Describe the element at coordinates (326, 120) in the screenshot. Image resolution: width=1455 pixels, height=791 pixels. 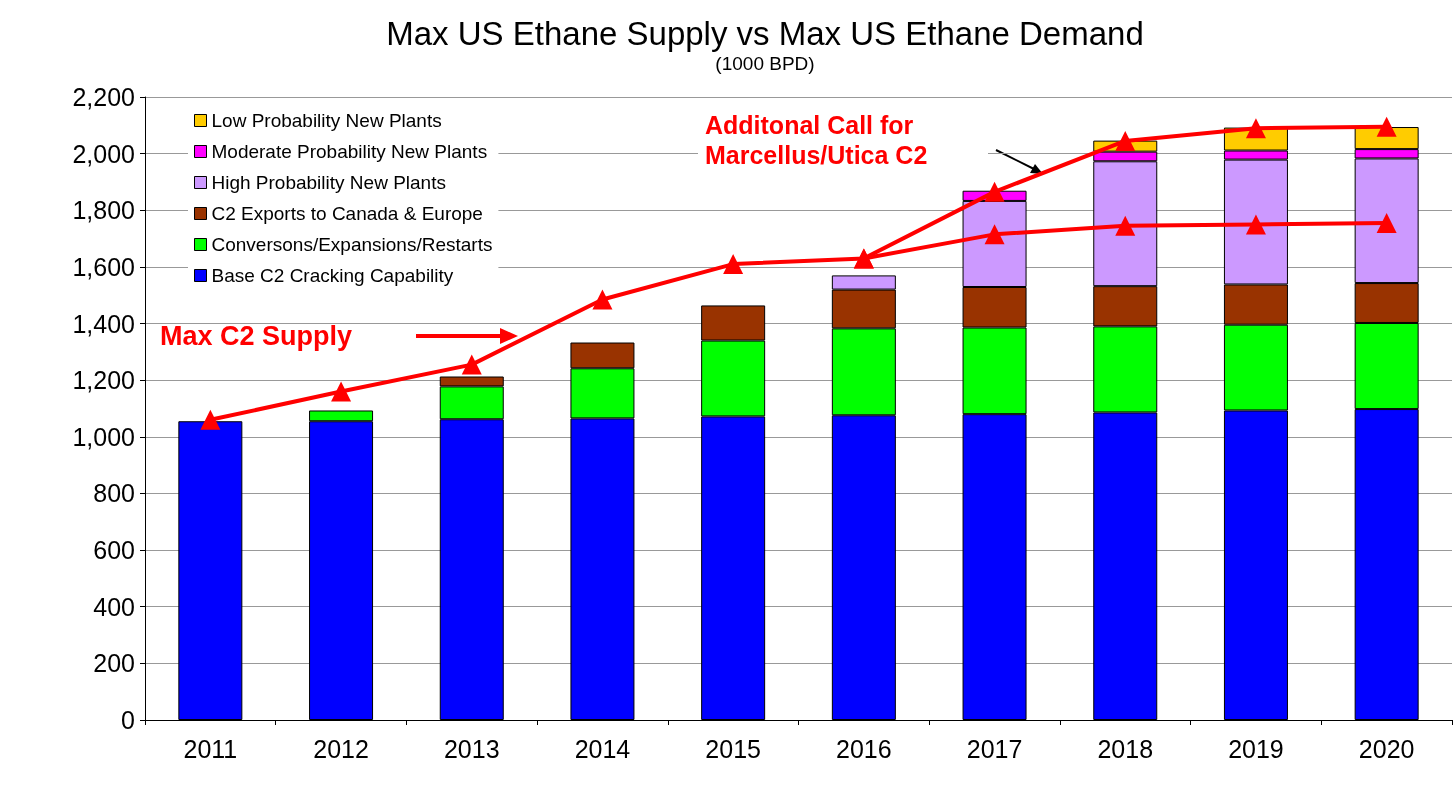
I see `legend-label: Low Probability New Plants` at that location.